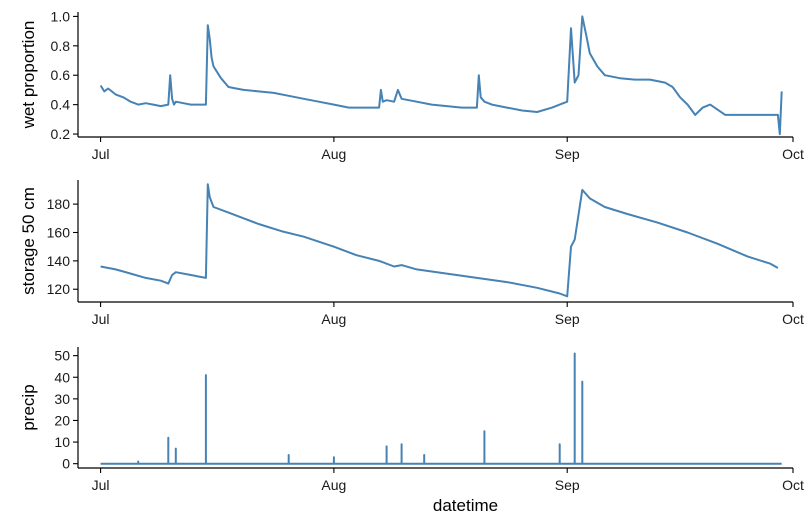 This screenshot has height=532, width=805. What do you see at coordinates (59, 204) in the screenshot?
I see `y-tick-label: 180` at bounding box center [59, 204].